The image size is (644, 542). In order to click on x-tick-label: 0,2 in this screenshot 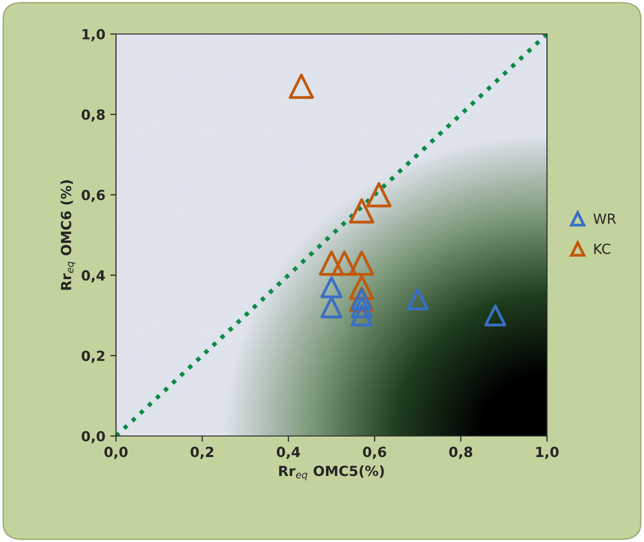, I will do `click(202, 452)`.